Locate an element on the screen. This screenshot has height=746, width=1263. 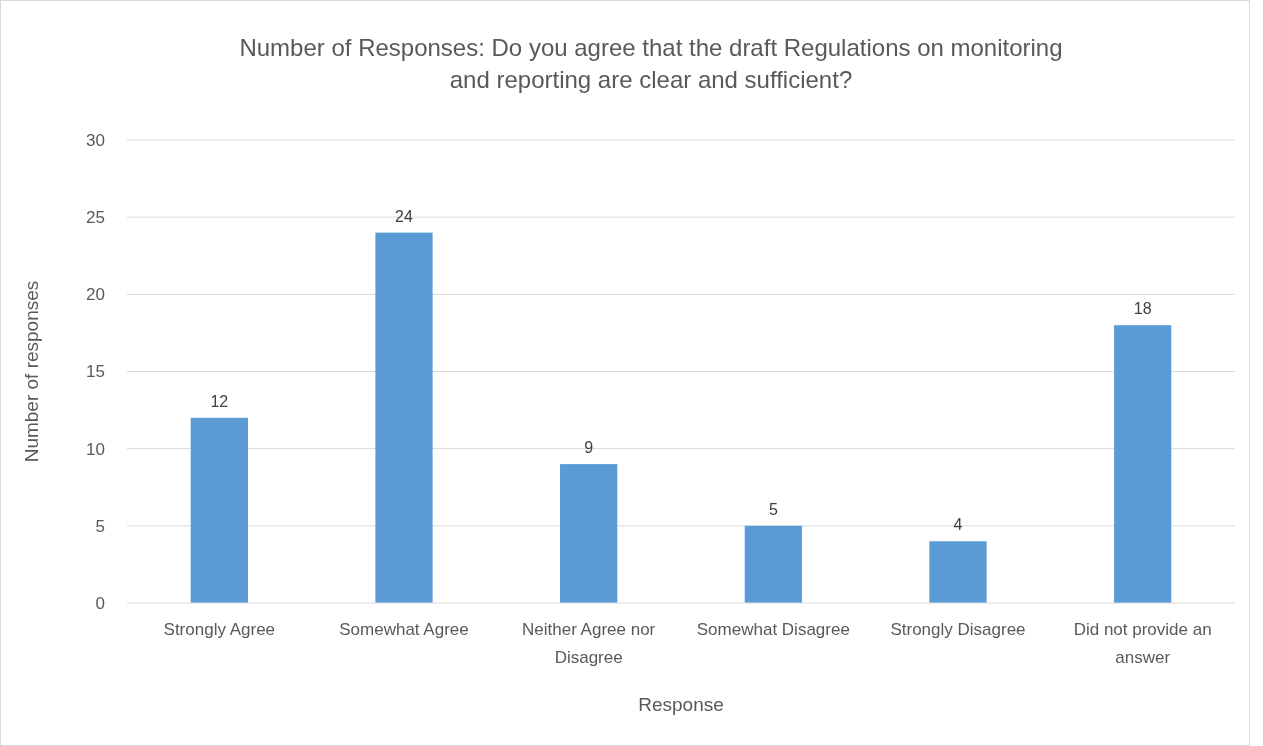
data-label: 9 is located at coordinates (589, 448).